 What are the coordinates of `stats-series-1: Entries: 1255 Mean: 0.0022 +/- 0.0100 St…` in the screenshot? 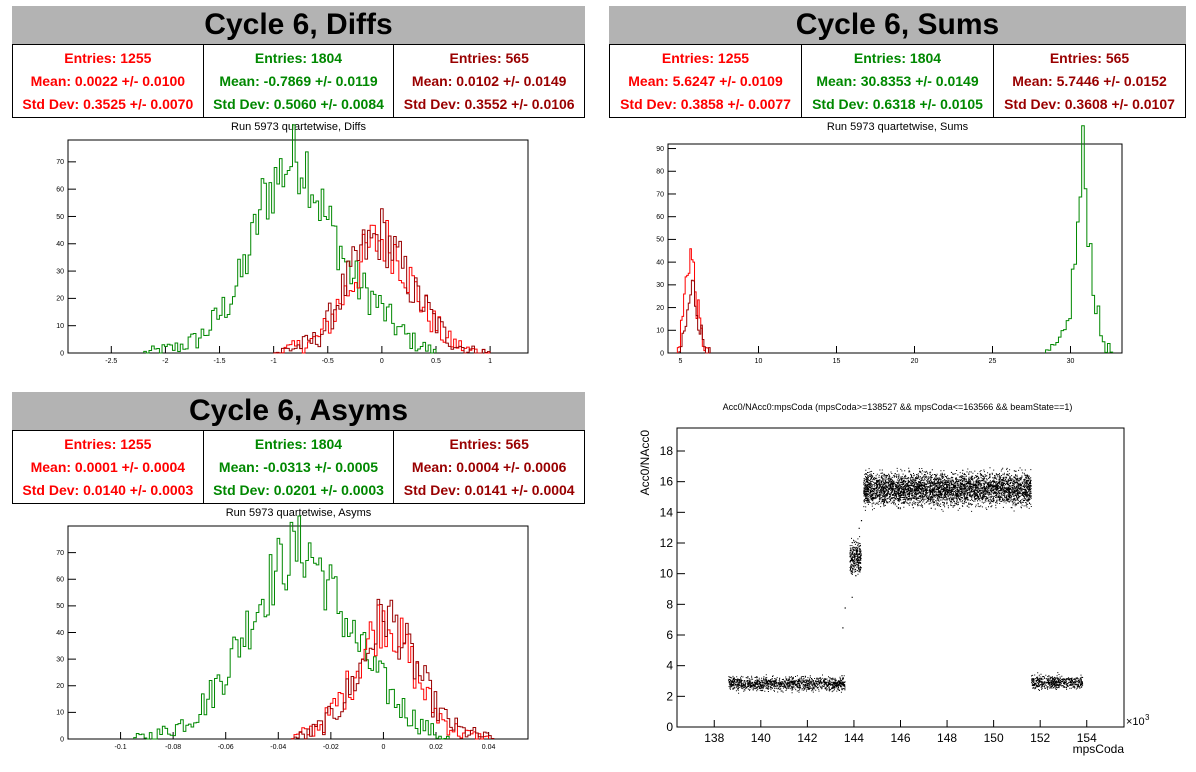 It's located at (107, 81).